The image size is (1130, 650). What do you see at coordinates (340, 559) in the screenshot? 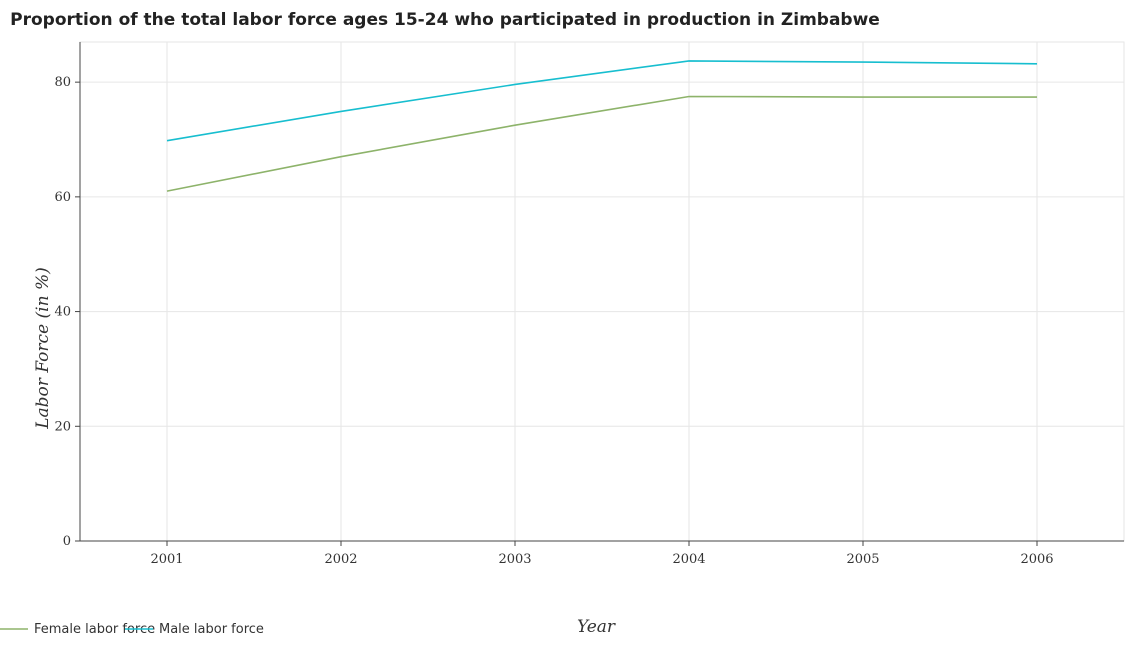
I see `x-tick-label: 2002` at bounding box center [340, 559].